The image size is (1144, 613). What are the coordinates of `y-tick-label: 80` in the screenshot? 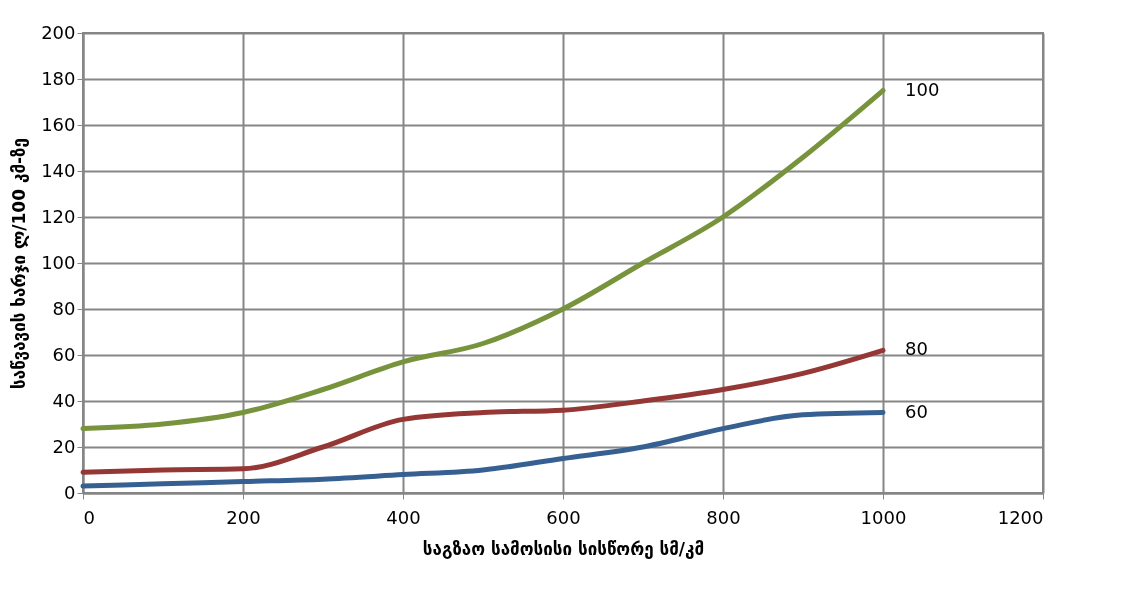 It's located at (64, 308).